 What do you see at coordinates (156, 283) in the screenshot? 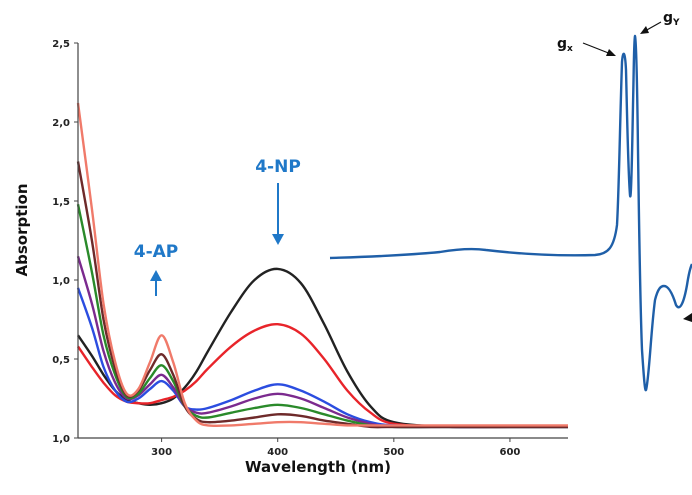
I see `arrow-up-icon` at bounding box center [156, 283].